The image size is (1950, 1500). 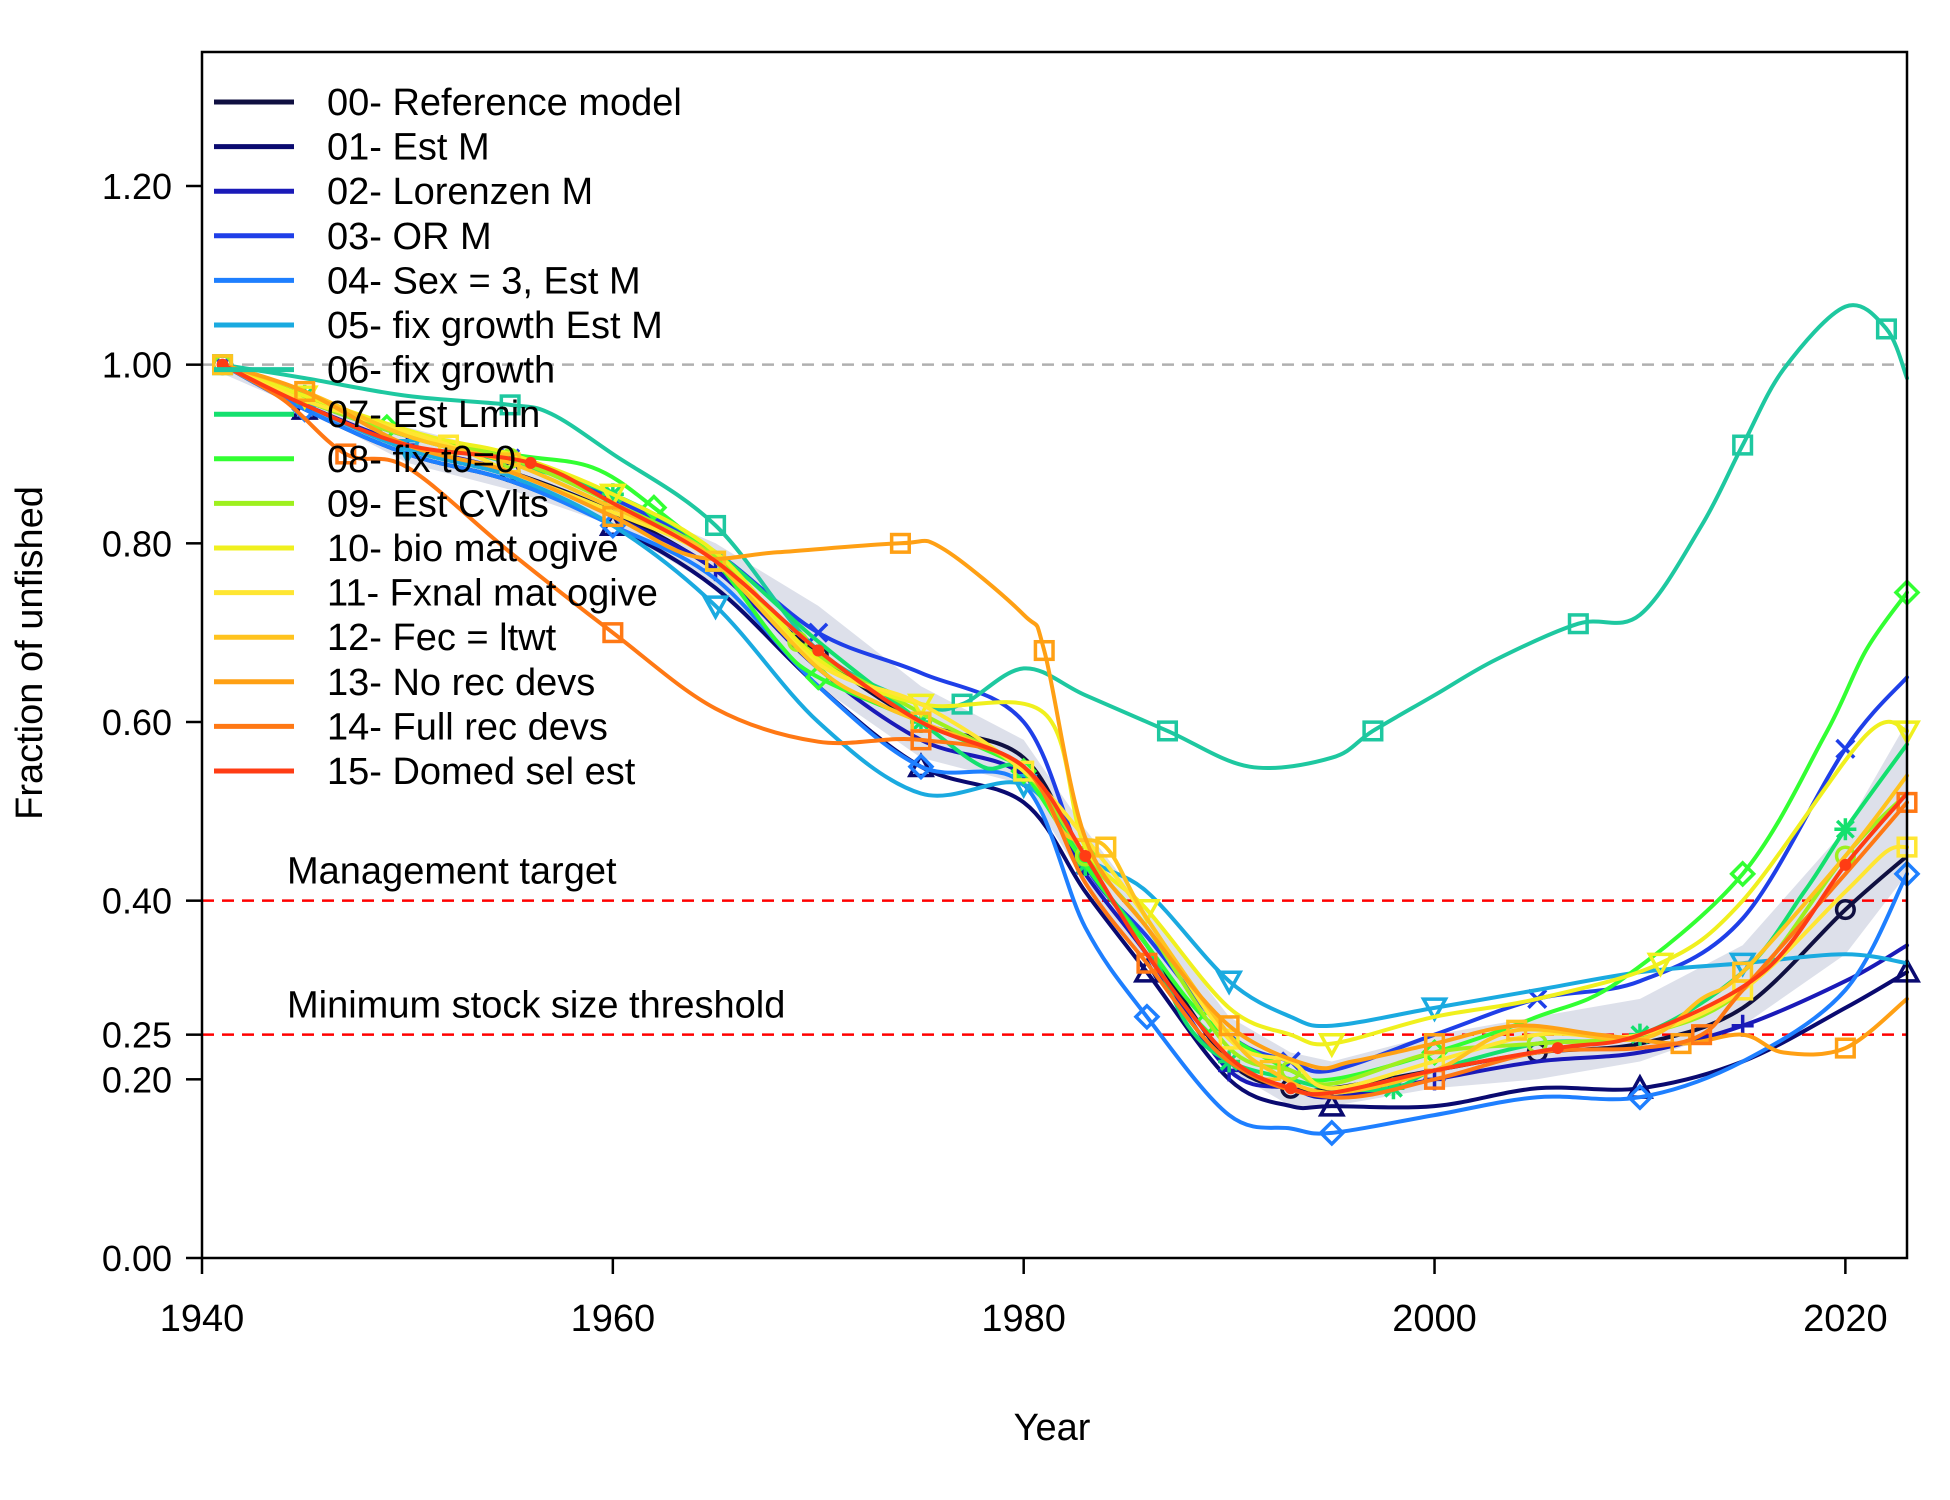 I want to click on x-tick-label: 1960, so click(x=613, y=1319).